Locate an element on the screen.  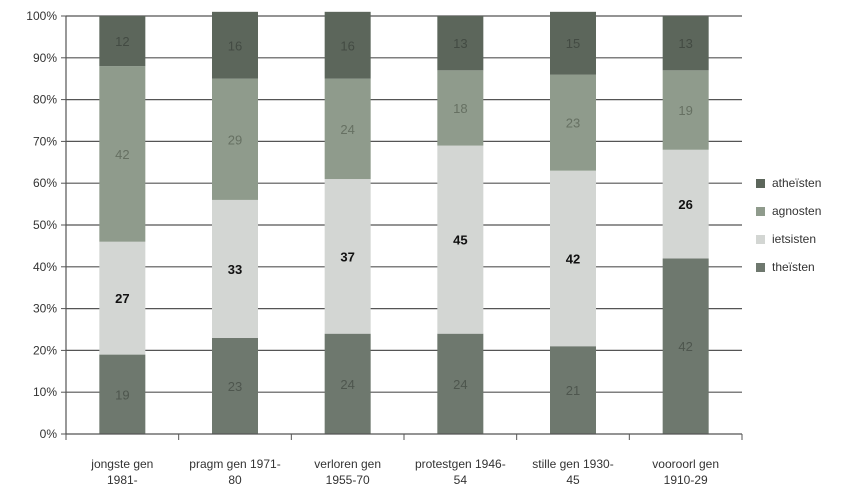
y-tick-label: 70% is located at coordinates (45, 141).